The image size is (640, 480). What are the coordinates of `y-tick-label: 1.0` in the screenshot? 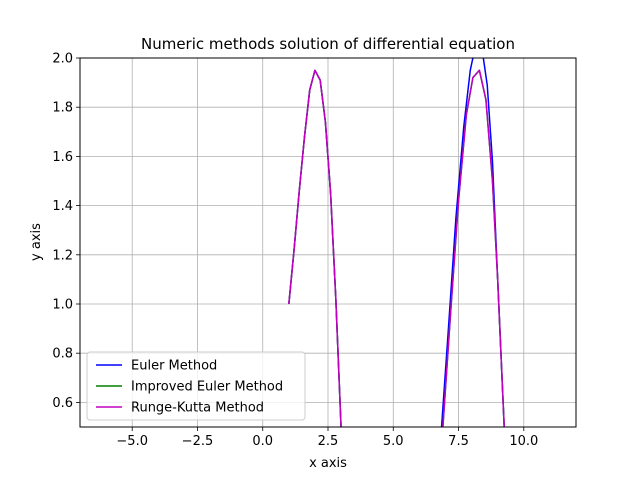 It's located at (62, 305).